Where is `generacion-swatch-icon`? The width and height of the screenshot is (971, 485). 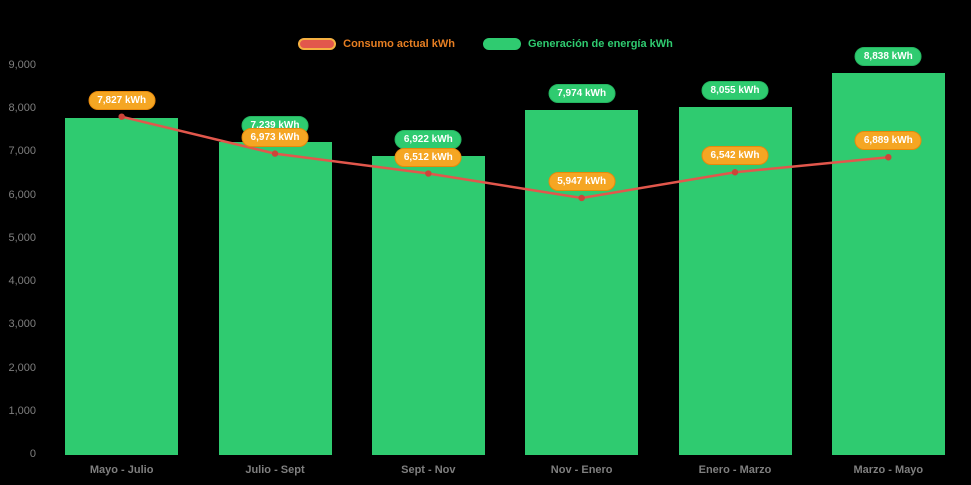 generacion-swatch-icon is located at coordinates (501, 44).